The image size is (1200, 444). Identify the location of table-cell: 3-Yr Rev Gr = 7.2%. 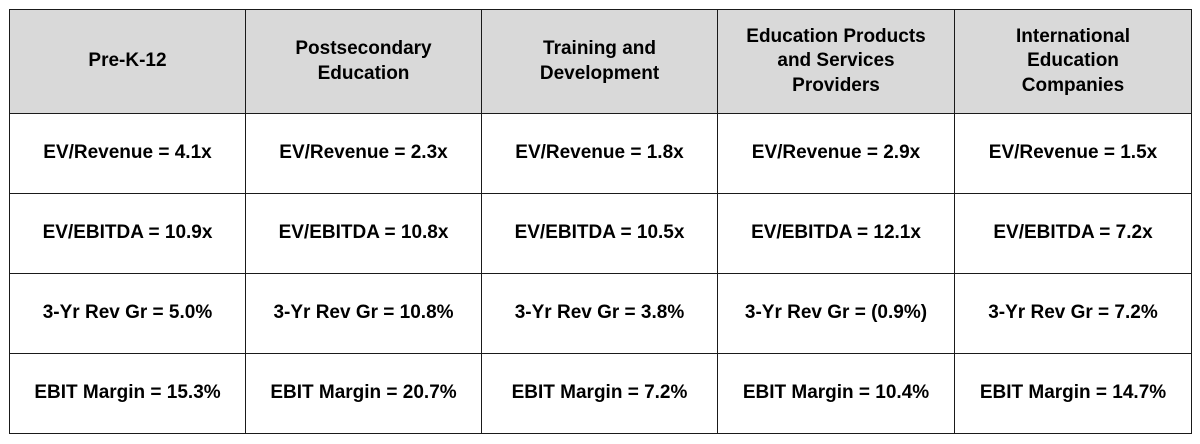
(1073, 313).